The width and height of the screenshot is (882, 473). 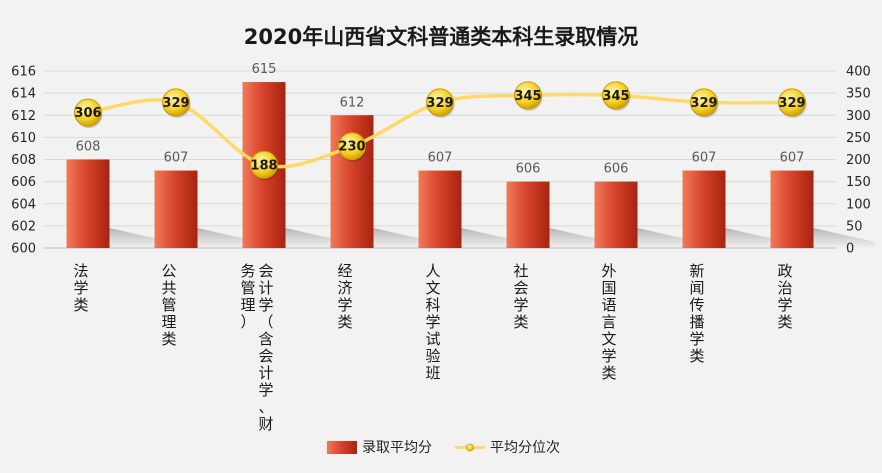 I want to click on y-left-tick-label: 616, so click(x=23, y=72).